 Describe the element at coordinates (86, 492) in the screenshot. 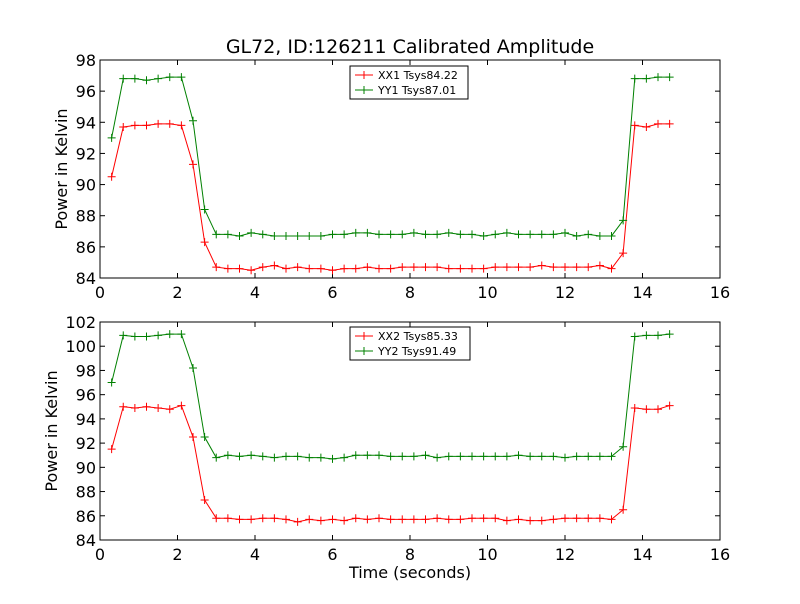

I see `y-tick-label: 88` at that location.